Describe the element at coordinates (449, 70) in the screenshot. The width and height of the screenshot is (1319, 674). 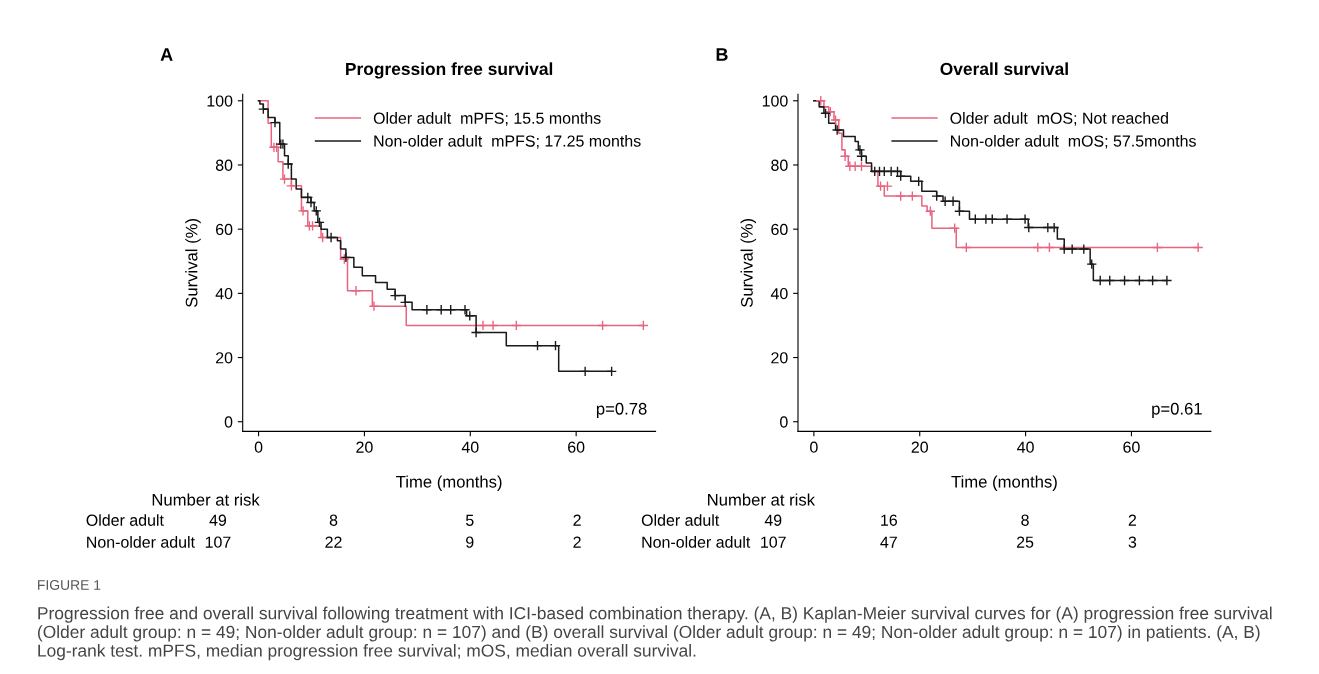
I see `chart-title: Progression free survival` at that location.